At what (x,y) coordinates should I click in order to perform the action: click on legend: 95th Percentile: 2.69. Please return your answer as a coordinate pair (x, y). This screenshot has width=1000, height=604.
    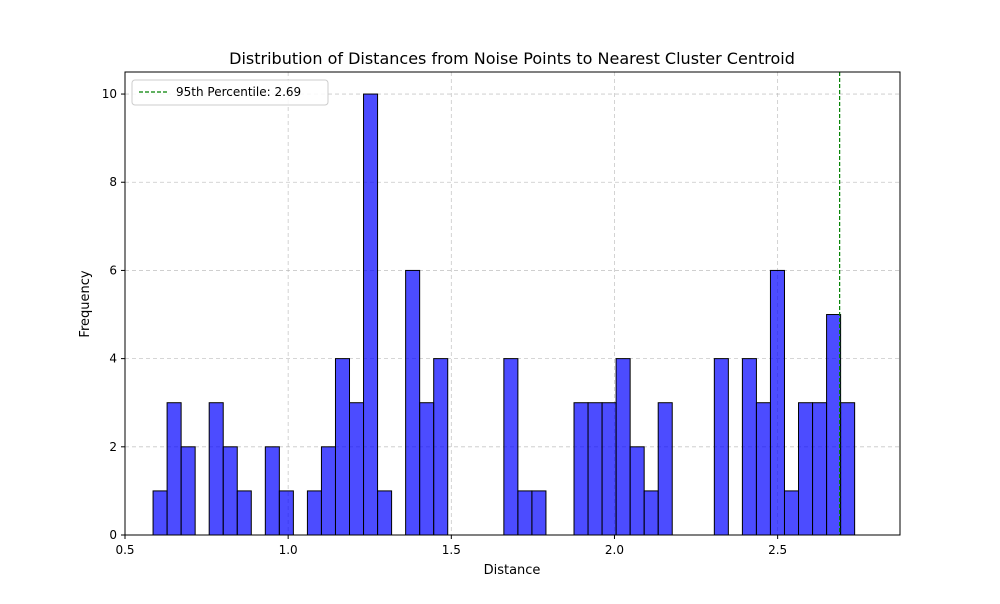
    Looking at the image, I should click on (230, 92).